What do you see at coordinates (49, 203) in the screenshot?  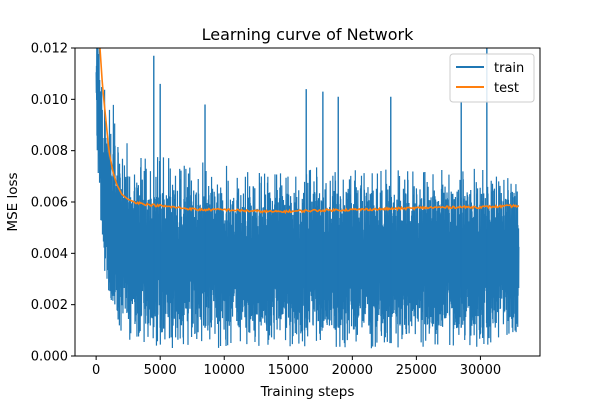 I see `y-tick-label: 0.006` at bounding box center [49, 203].